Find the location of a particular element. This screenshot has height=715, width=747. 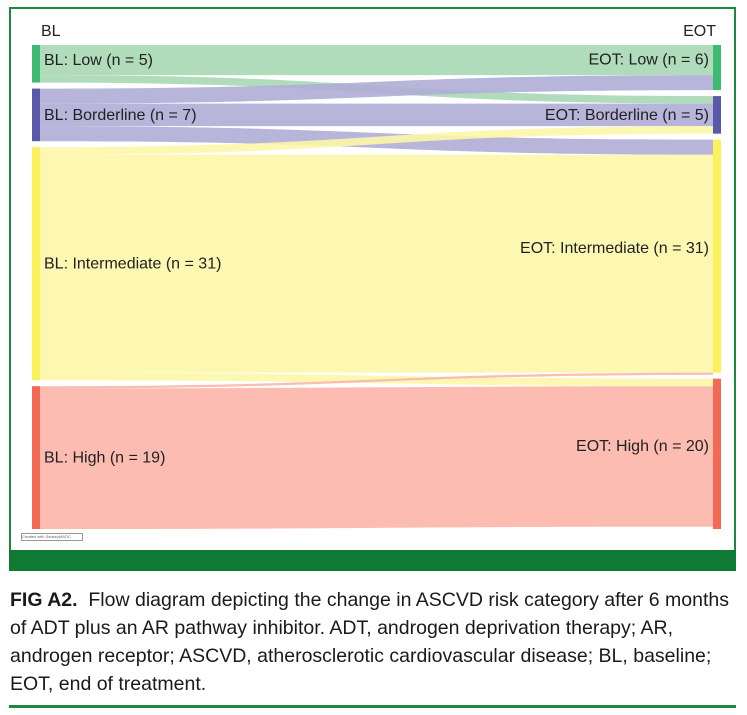

flow-link-bl_low-to-eot_low is located at coordinates (376, 60).